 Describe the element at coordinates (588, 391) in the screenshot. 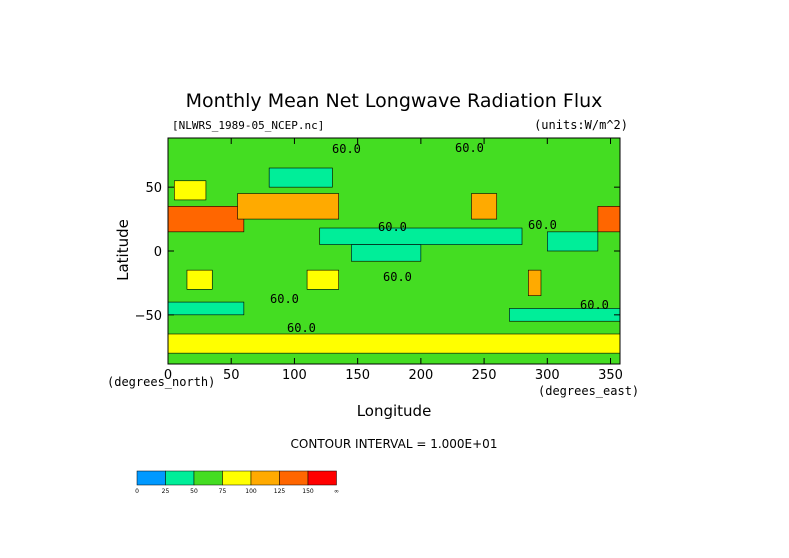

I see `x-axis-unit-label: (degrees_east)` at that location.